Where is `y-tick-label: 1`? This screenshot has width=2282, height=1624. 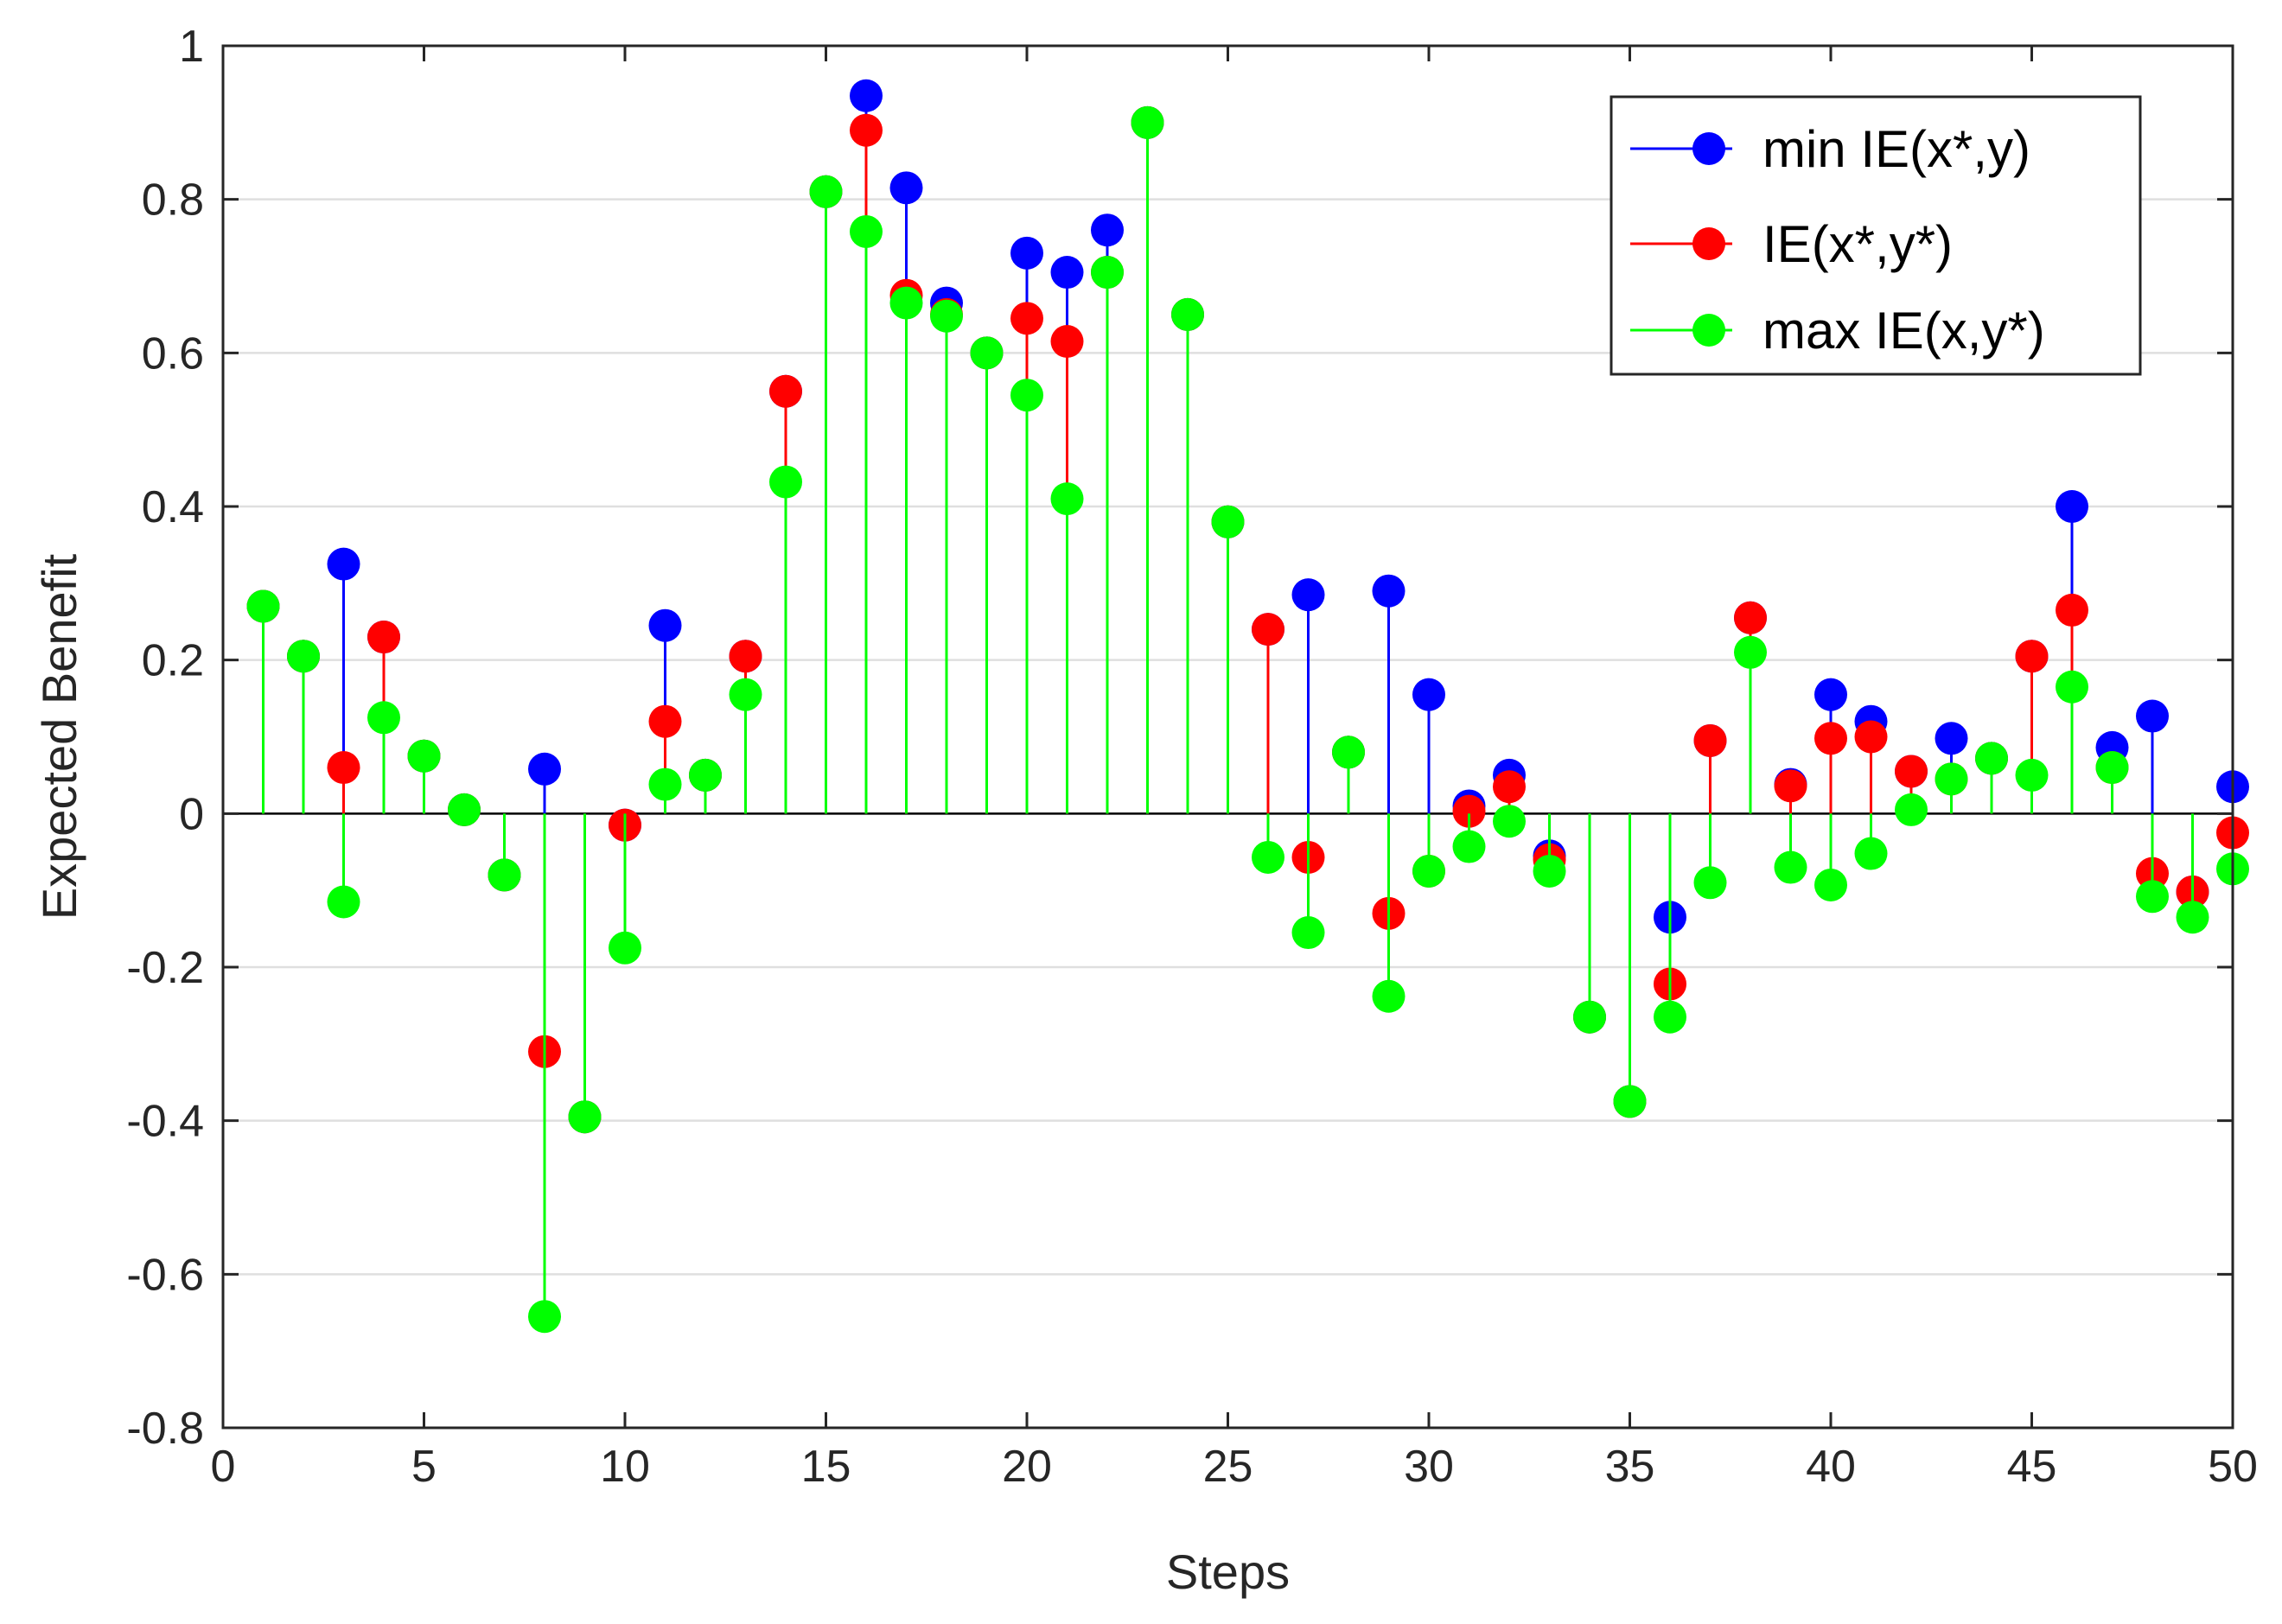
y-tick-label: 1 is located at coordinates (191, 47).